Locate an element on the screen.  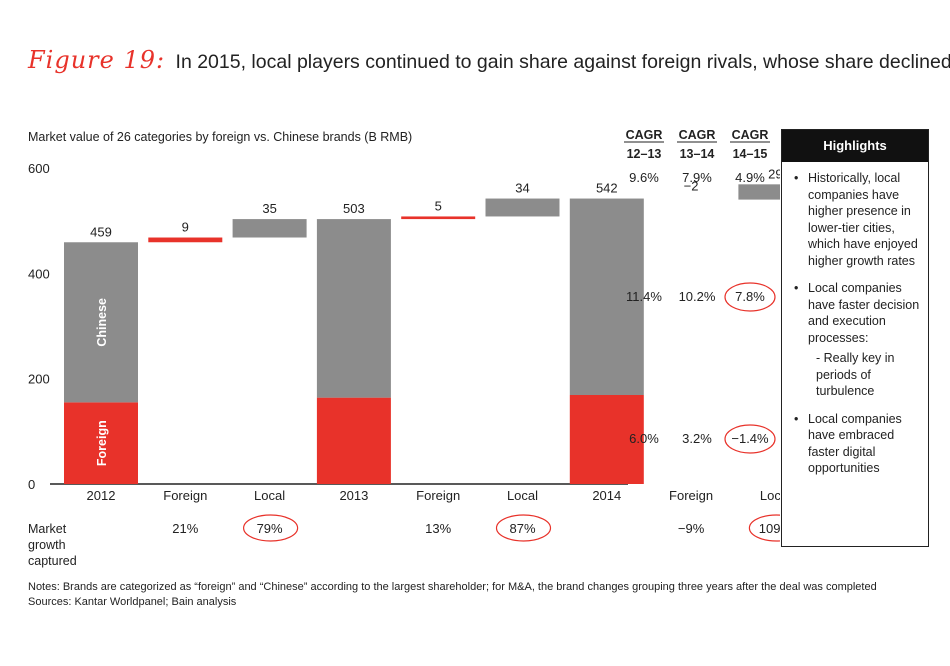
change-label-foreign: 9 is located at coordinates (185, 227).